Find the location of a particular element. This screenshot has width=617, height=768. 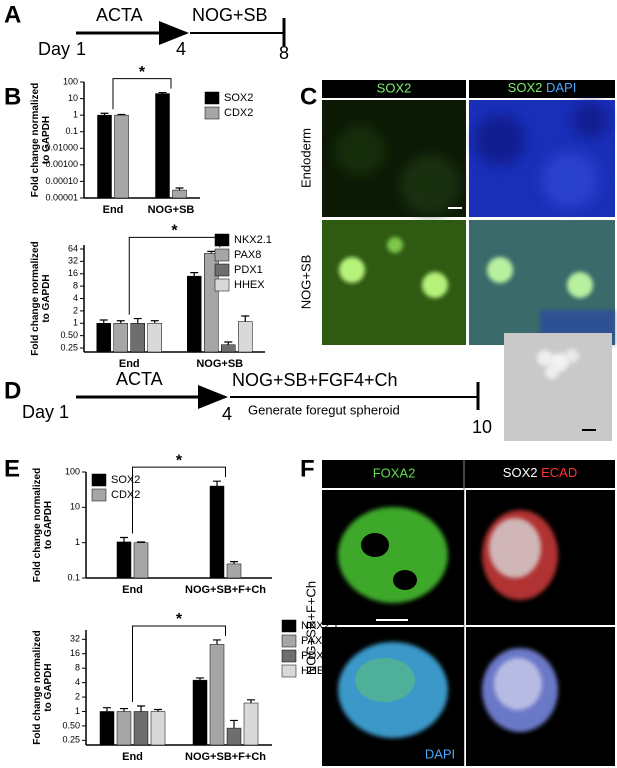

panel-letter: F is located at coordinates (307, 468).